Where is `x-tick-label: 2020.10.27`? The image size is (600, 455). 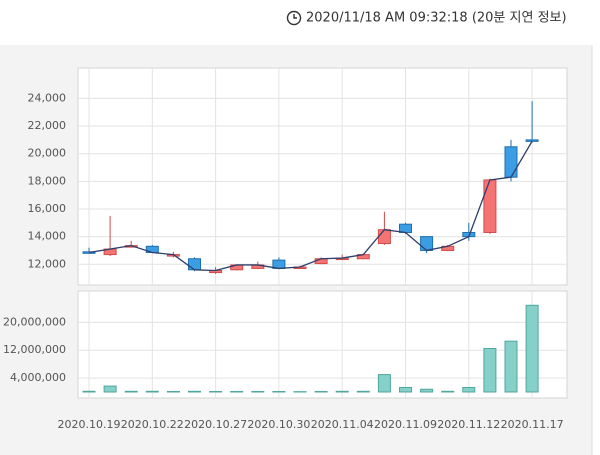
x-tick-label: 2020.10.27 is located at coordinates (215, 424).